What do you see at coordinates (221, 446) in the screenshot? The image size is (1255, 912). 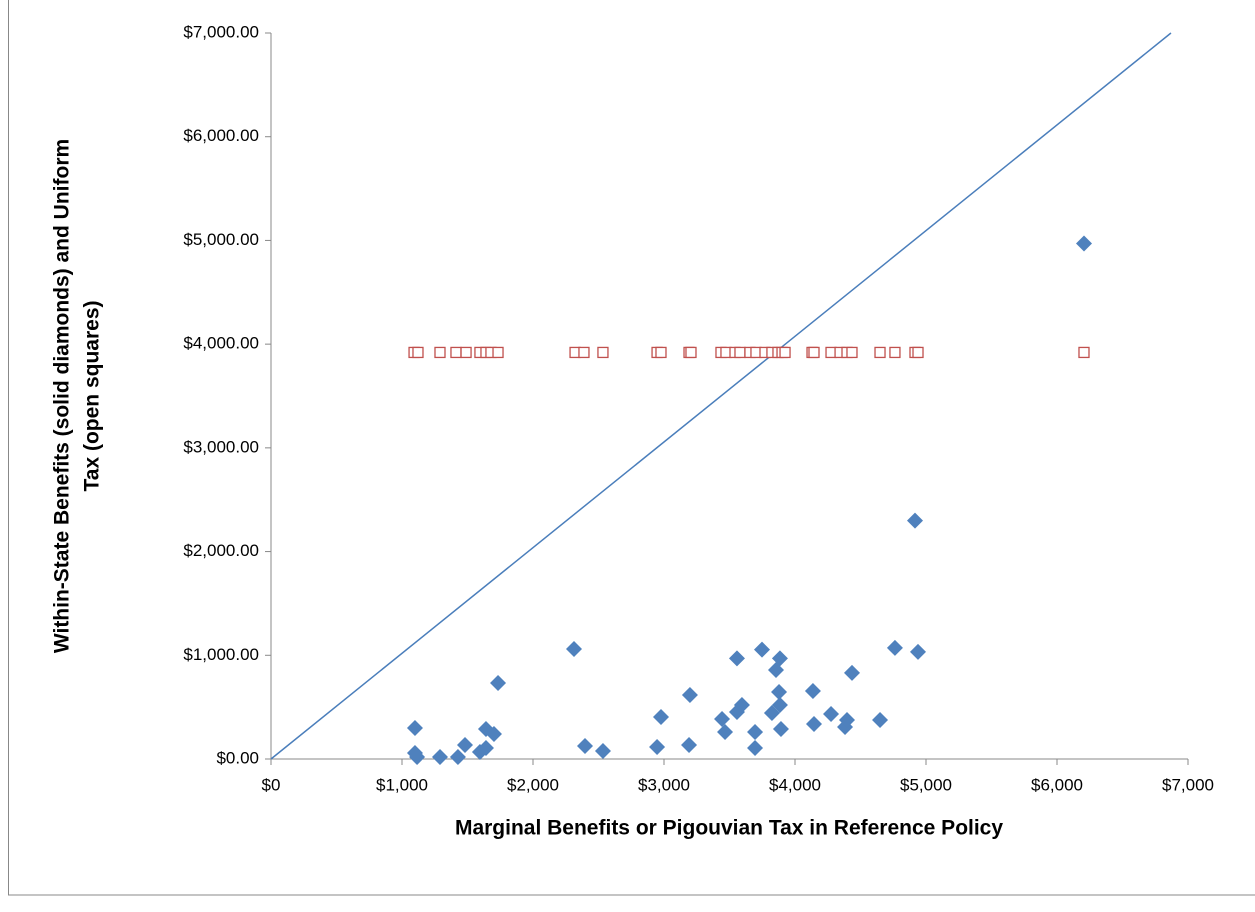 I see `y-tick-label: $3,000.00` at bounding box center [221, 446].